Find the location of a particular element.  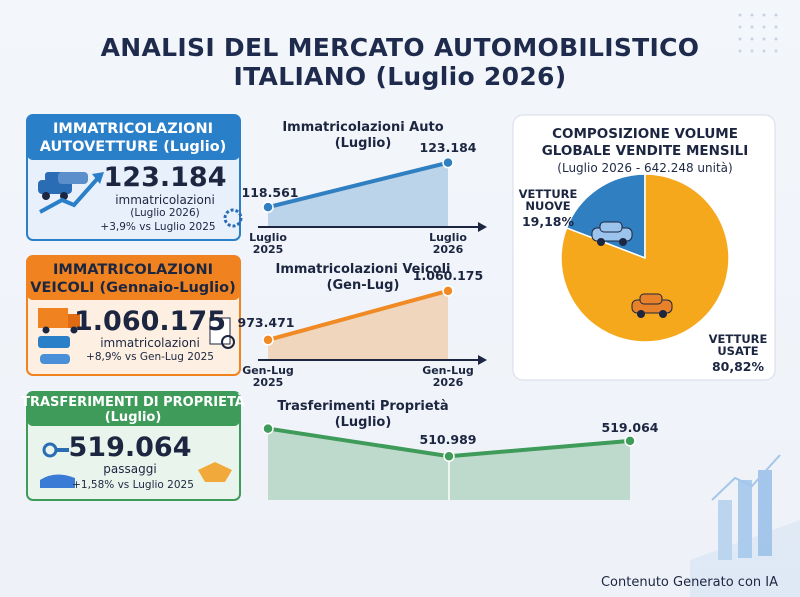

decor-bars is located at coordinates (745, 525).